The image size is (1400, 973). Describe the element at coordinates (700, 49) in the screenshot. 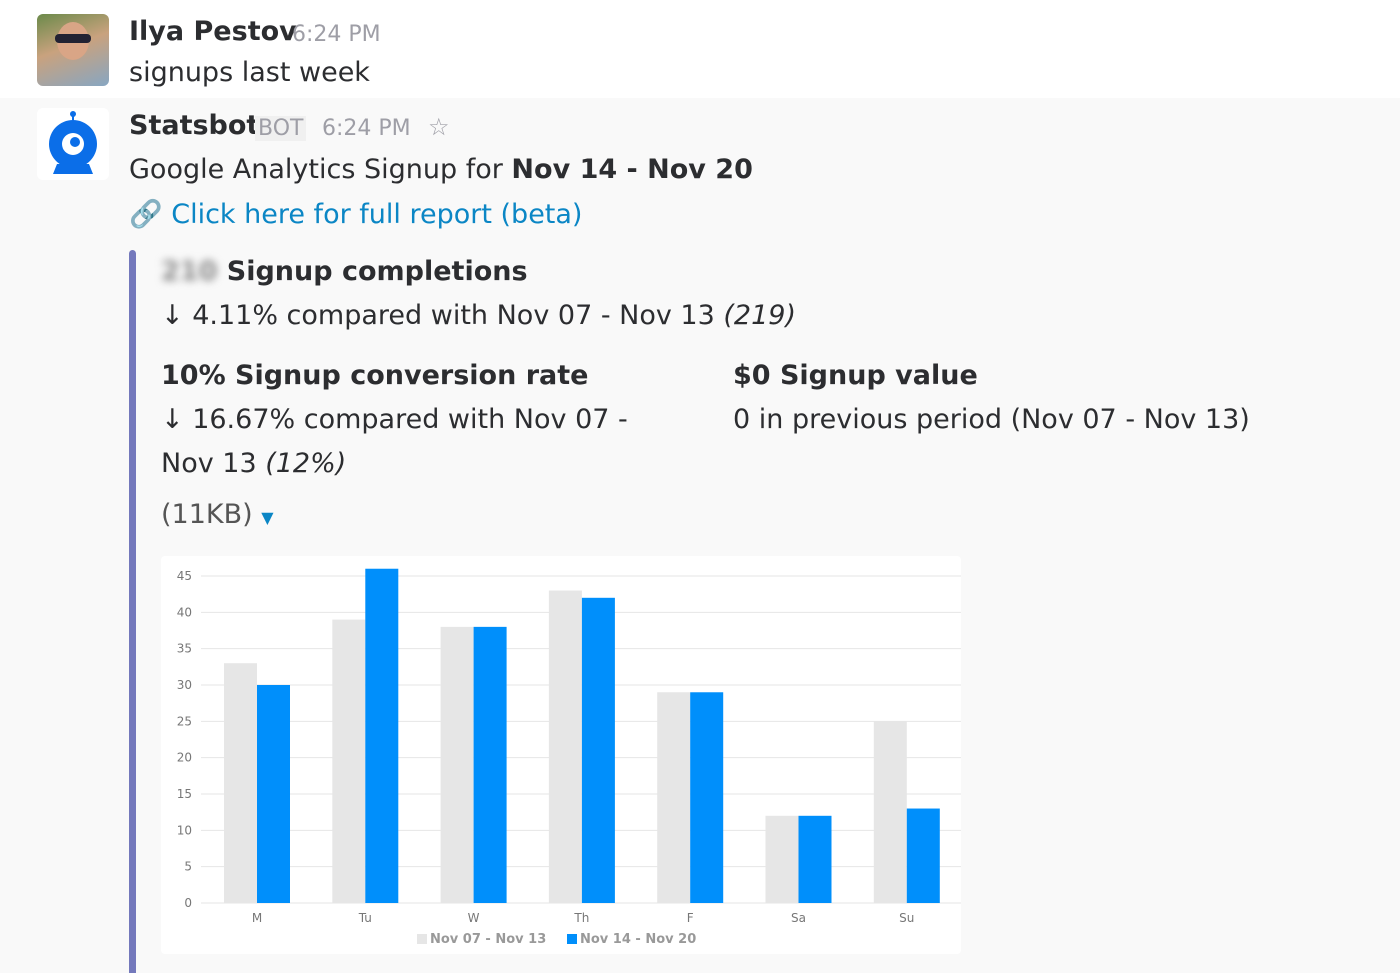

I see `user-message: Ilya Pestov 6:24 PM signups last week` at that location.